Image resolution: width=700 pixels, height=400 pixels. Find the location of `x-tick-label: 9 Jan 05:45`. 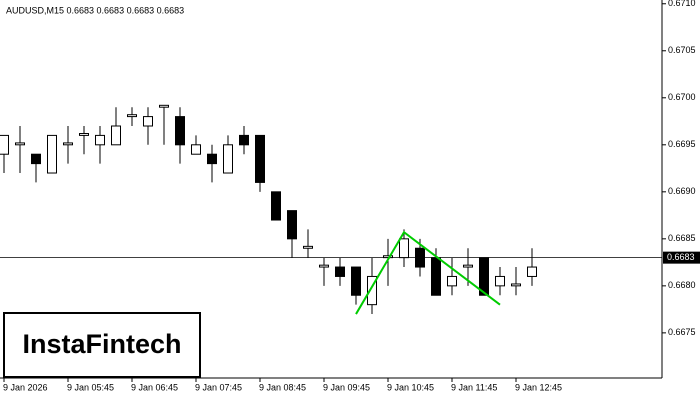

x-tick-label: 9 Jan 05:45 is located at coordinates (90, 387).